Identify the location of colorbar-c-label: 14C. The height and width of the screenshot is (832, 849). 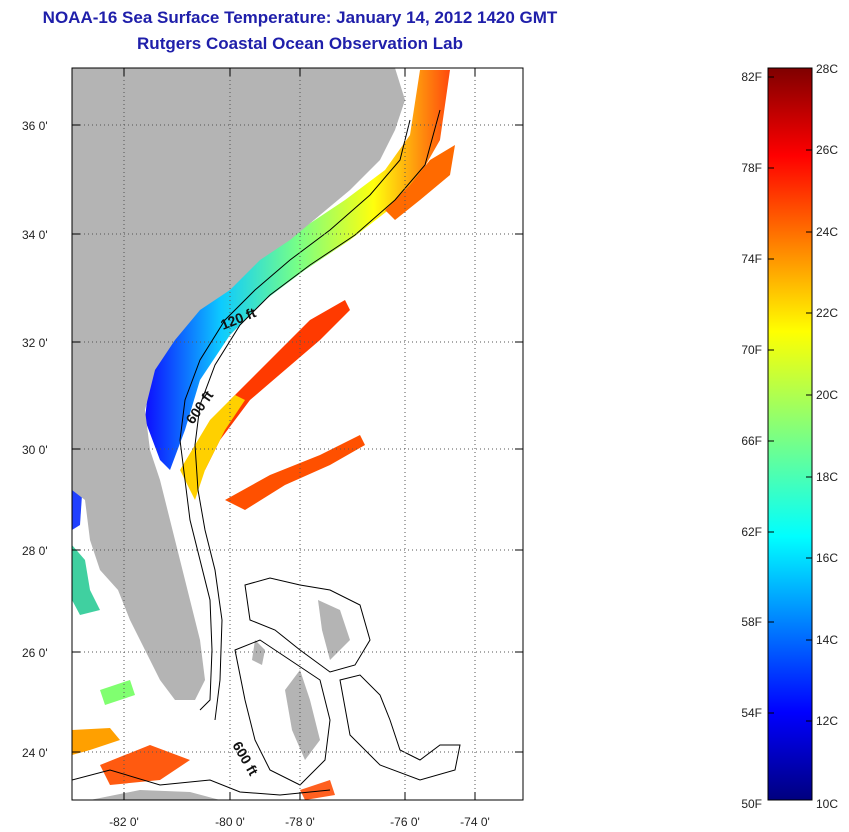
(827, 640).